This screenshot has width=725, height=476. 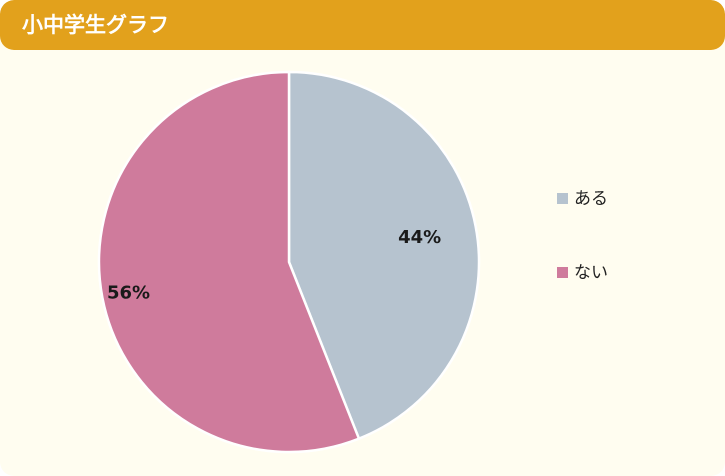 I want to click on page-title: 小中学生グラフ, so click(x=95, y=25).